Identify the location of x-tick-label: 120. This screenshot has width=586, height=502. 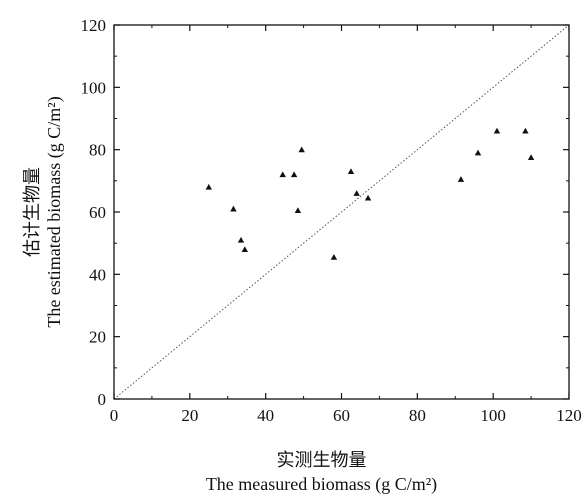
(569, 415).